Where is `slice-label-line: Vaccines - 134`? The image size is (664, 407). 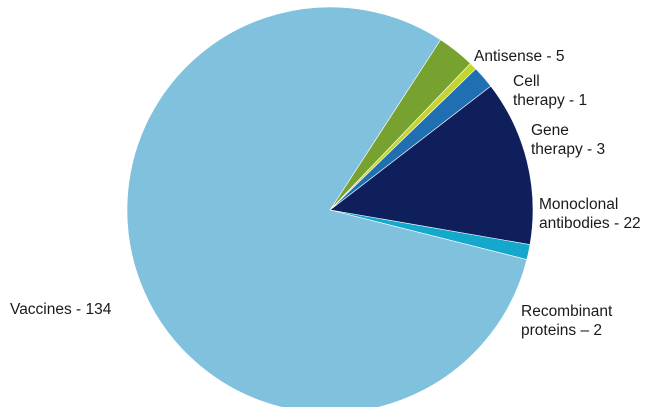 slice-label-line: Vaccines - 134 is located at coordinates (61, 309).